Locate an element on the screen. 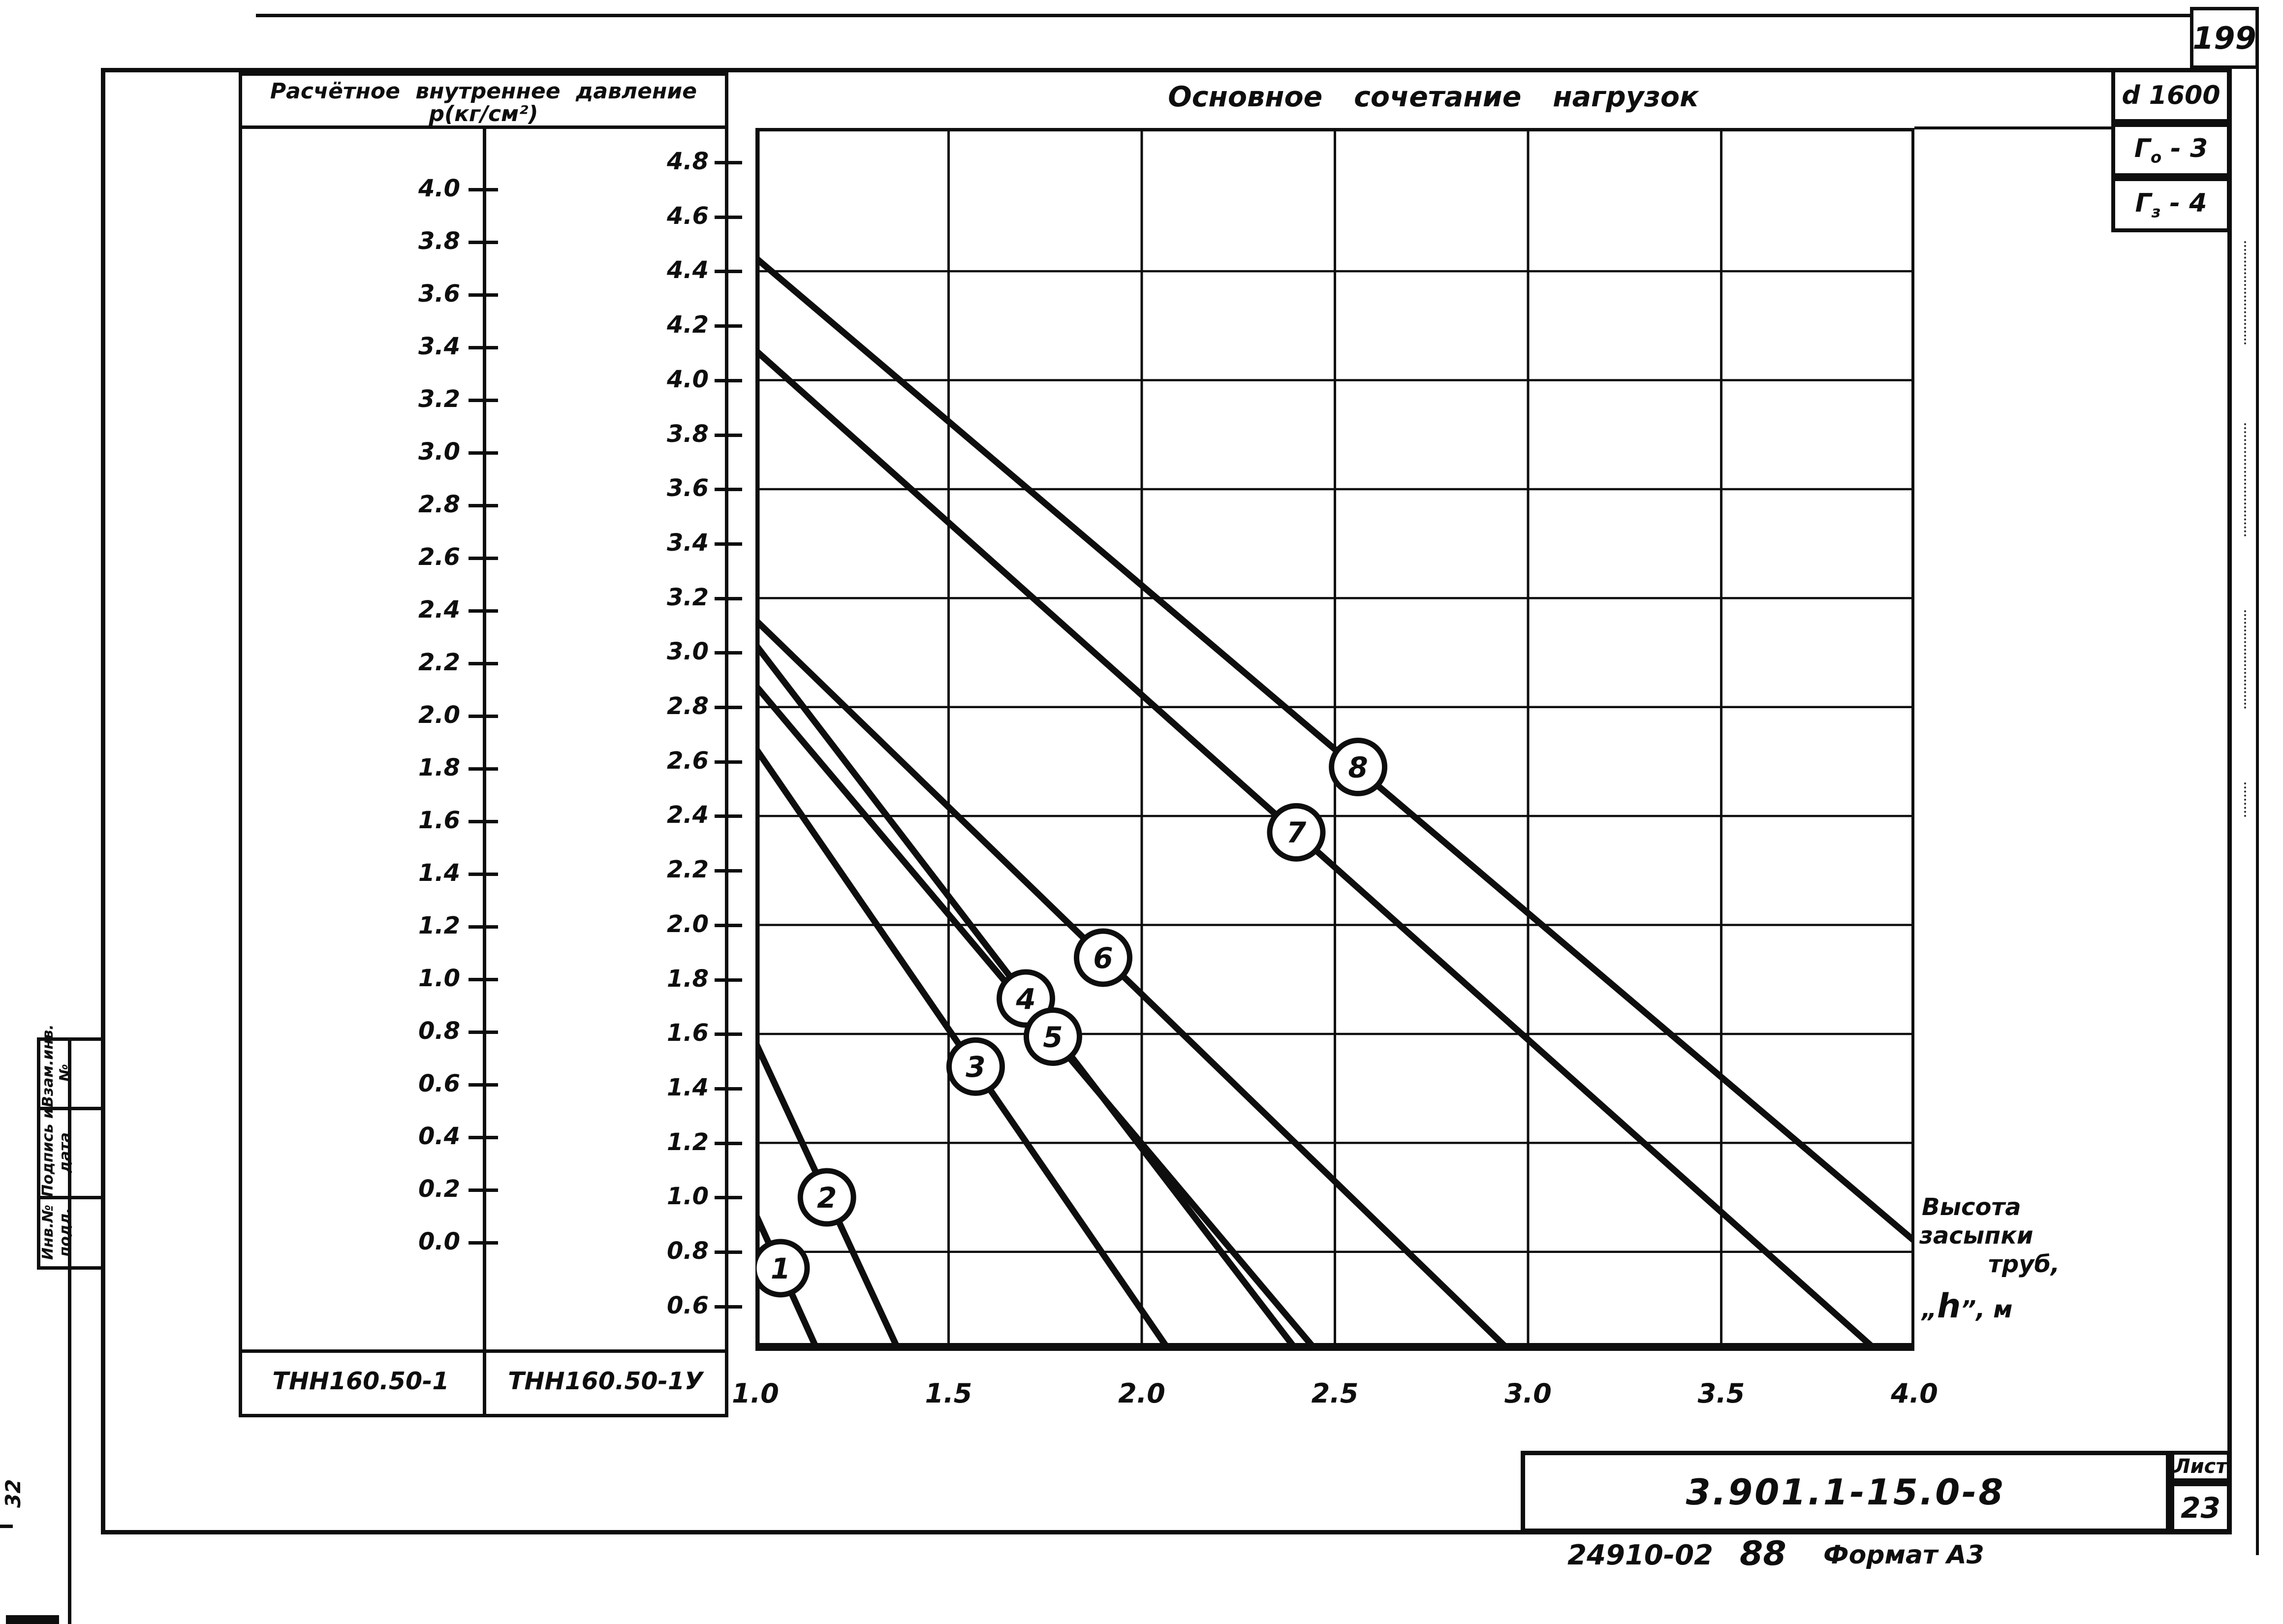 The height and width of the screenshot is (1624, 2283). left-scale-label-2.2: 2.2 is located at coordinates (439, 662).